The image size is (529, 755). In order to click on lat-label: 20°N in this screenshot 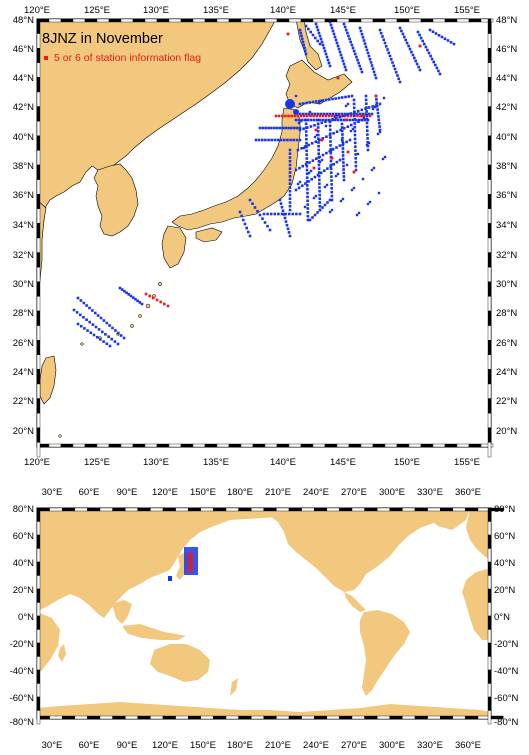, I will do `click(506, 431)`.